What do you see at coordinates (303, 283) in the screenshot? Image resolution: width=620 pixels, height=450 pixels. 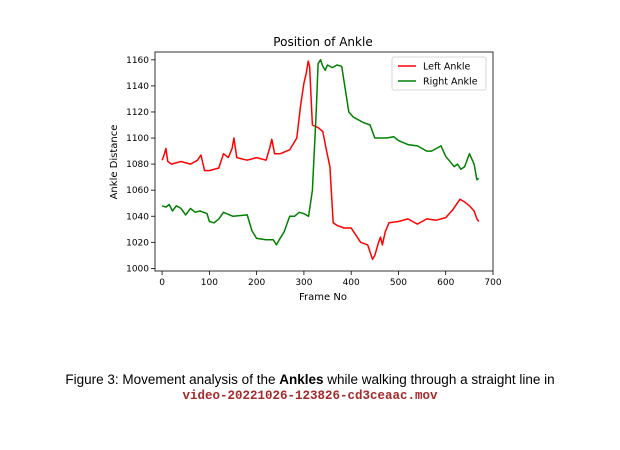 I see `x-tick-label: 300` at bounding box center [303, 283].